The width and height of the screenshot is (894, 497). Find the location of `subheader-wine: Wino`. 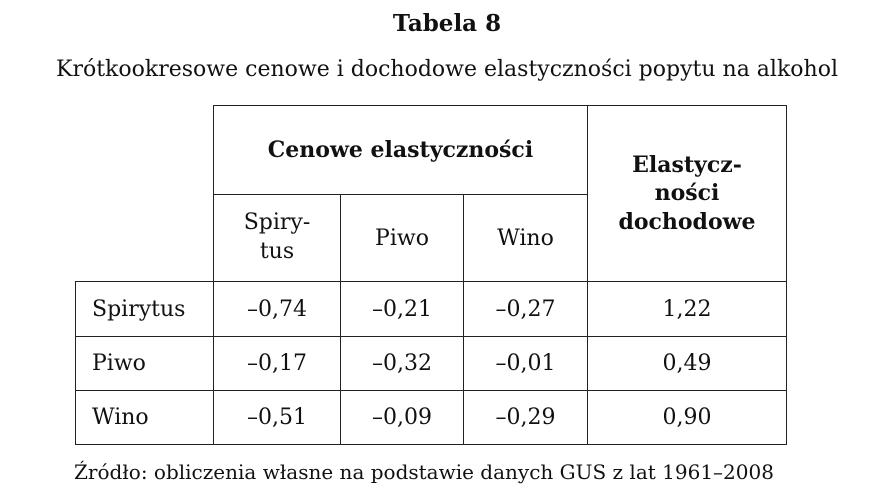

subheader-wine: Wino is located at coordinates (525, 238).